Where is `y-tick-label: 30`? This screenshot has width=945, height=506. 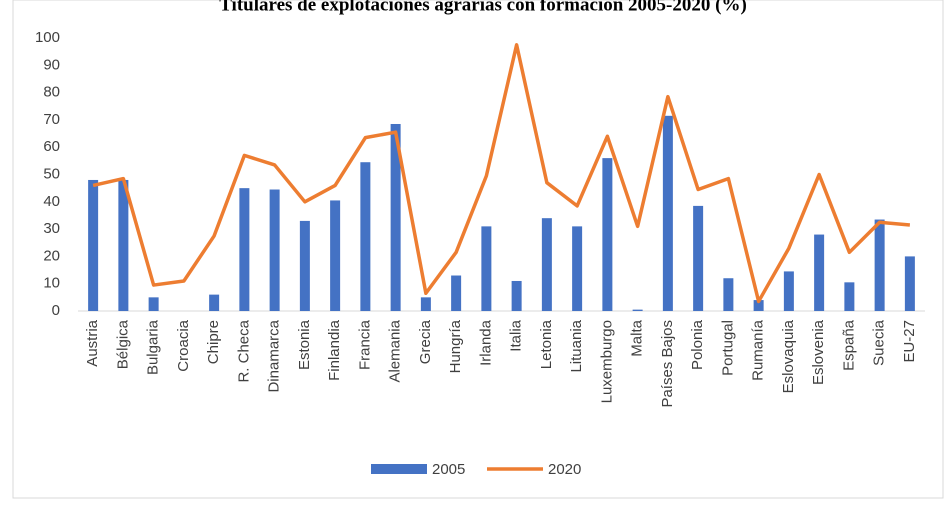 y-tick-label: 30 is located at coordinates (51, 228).